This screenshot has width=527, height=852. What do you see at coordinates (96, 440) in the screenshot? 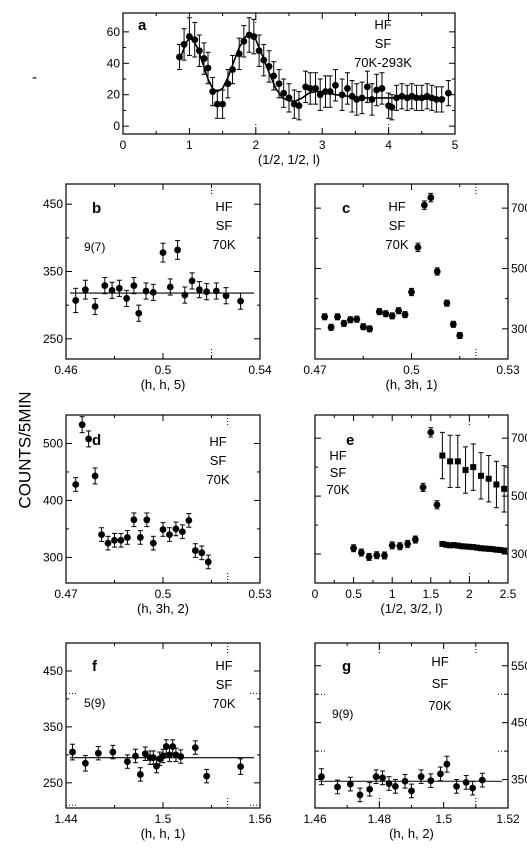
I see `panel-letter: d` at bounding box center [96, 440].